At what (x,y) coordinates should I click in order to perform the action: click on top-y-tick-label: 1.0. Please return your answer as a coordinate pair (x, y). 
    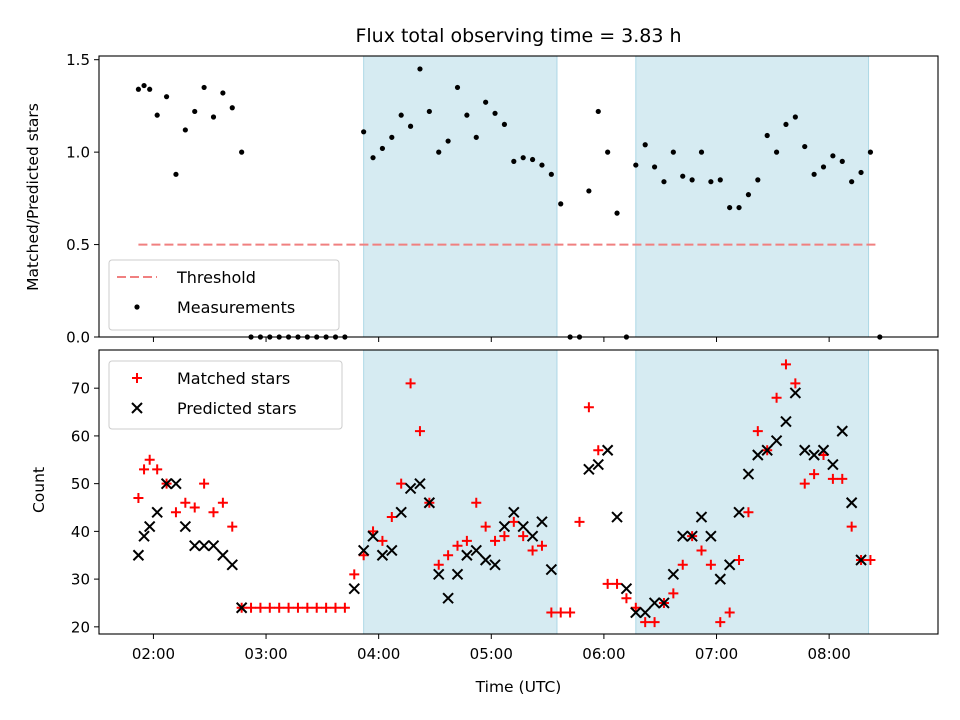
    Looking at the image, I should click on (78, 153).